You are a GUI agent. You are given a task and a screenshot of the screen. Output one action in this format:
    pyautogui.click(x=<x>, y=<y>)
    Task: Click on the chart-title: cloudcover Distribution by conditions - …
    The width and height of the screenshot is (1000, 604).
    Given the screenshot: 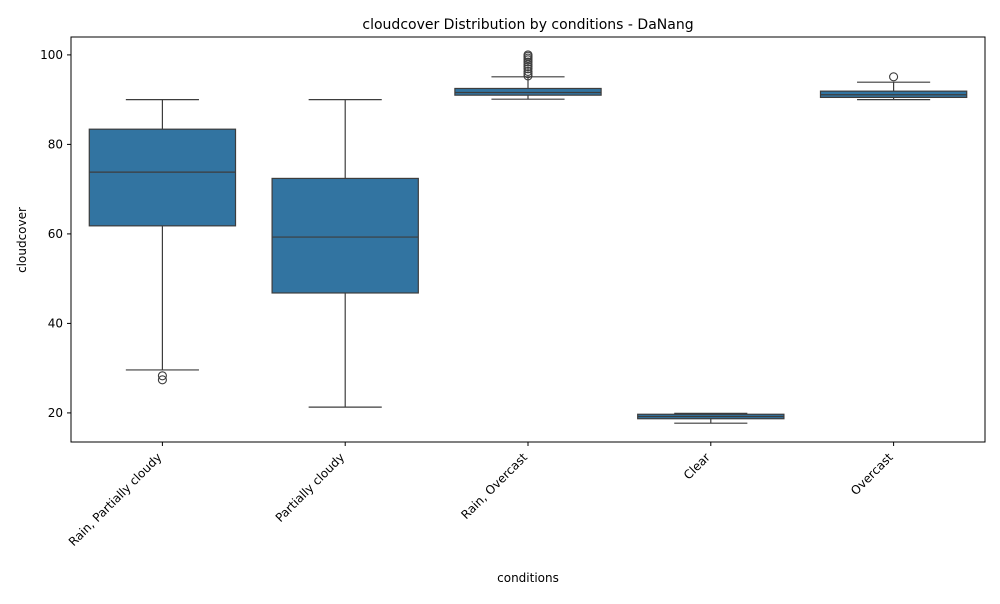 What is the action you would take?
    pyautogui.click(x=527, y=25)
    